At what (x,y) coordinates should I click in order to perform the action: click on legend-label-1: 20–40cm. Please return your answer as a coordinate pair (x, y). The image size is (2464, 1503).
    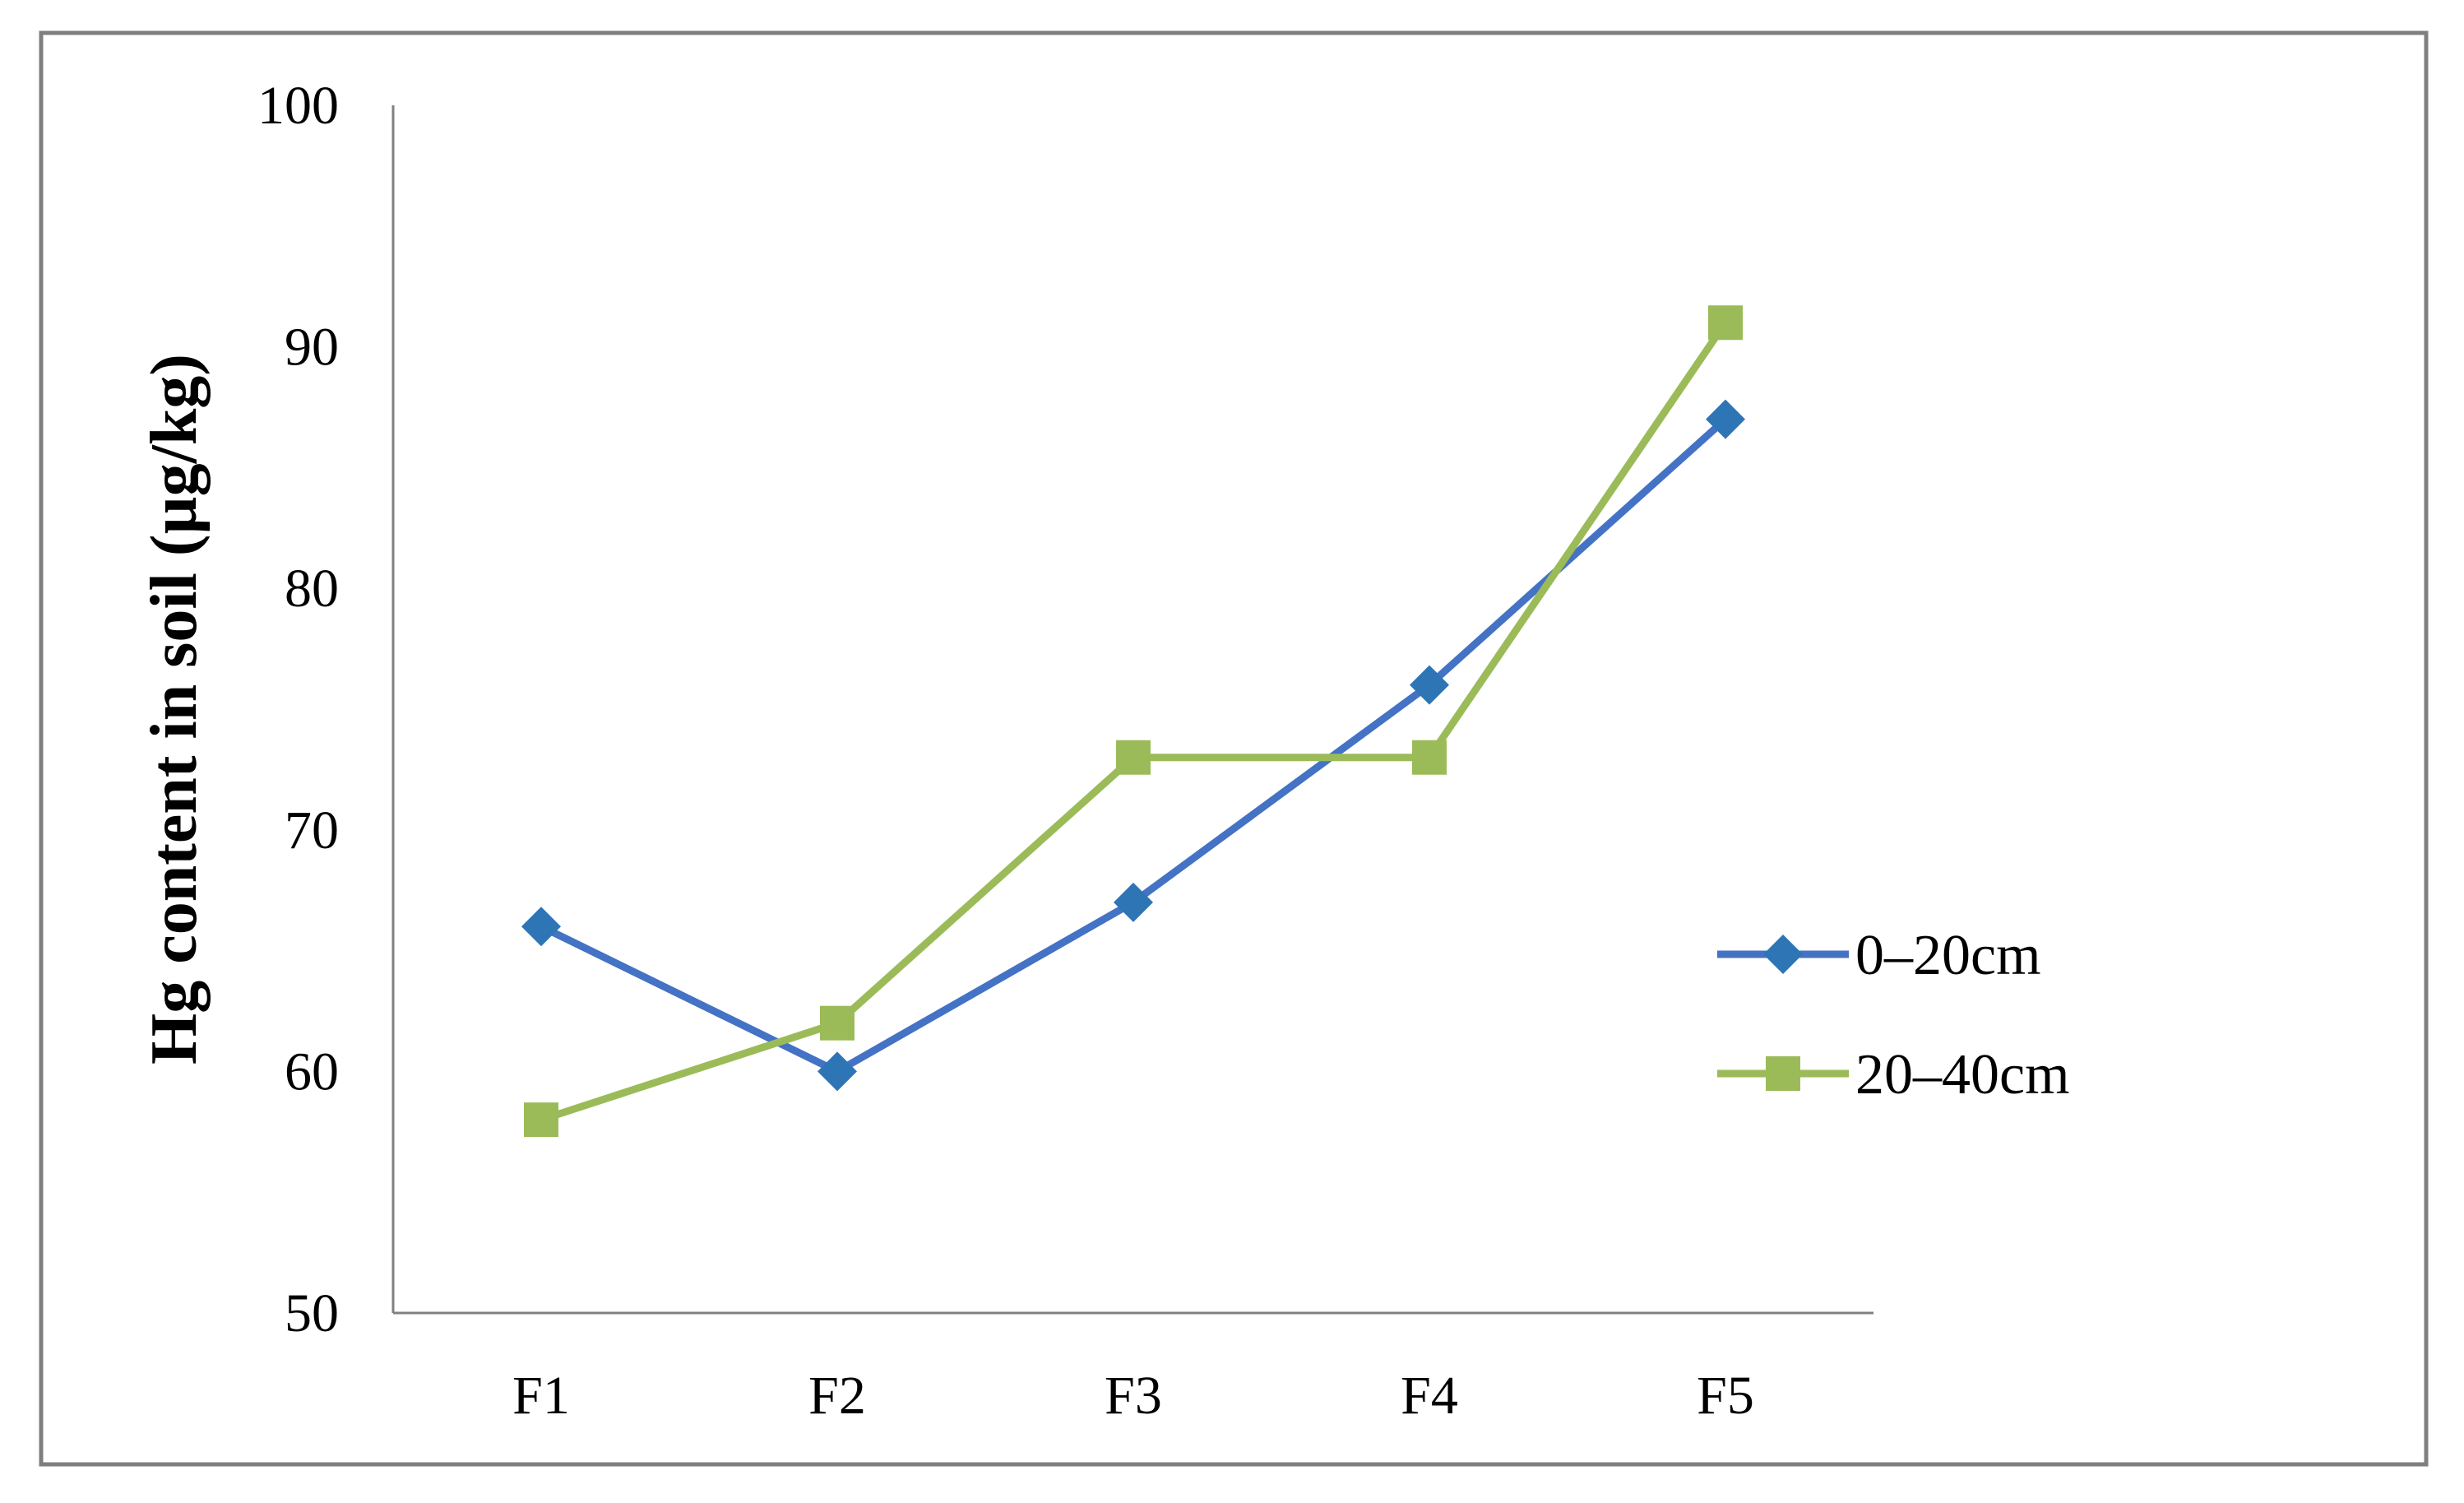
    Looking at the image, I should click on (1962, 1074).